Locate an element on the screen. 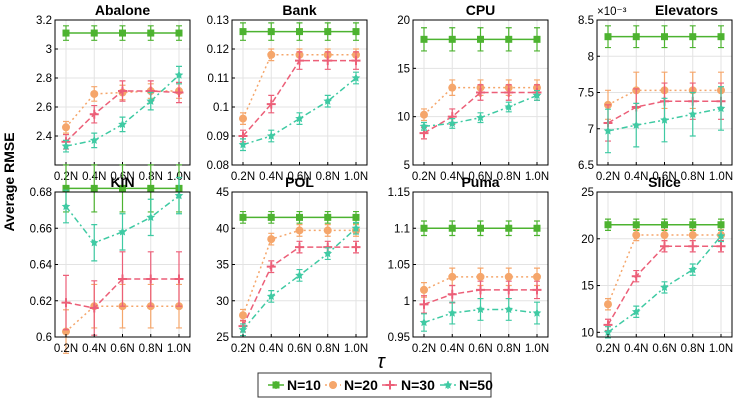  panel-pol-xtick-label: 1.0N is located at coordinates (356, 349).